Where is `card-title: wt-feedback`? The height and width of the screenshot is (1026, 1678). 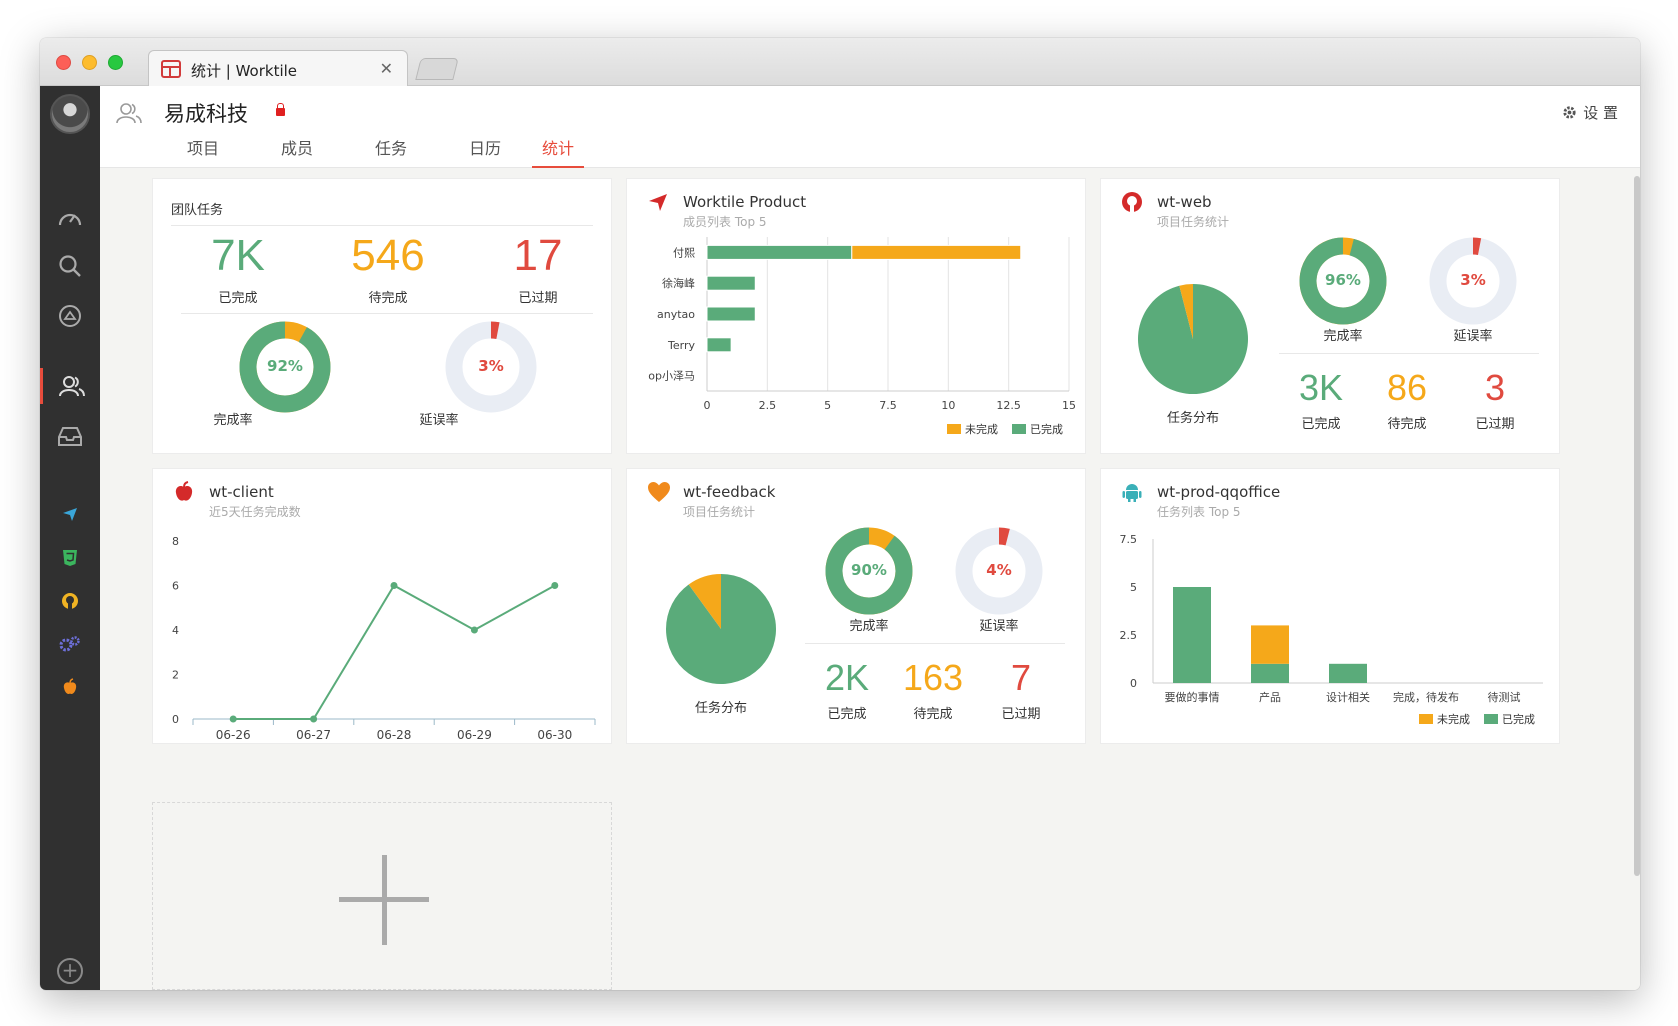
card-title: wt-feedback is located at coordinates (729, 492).